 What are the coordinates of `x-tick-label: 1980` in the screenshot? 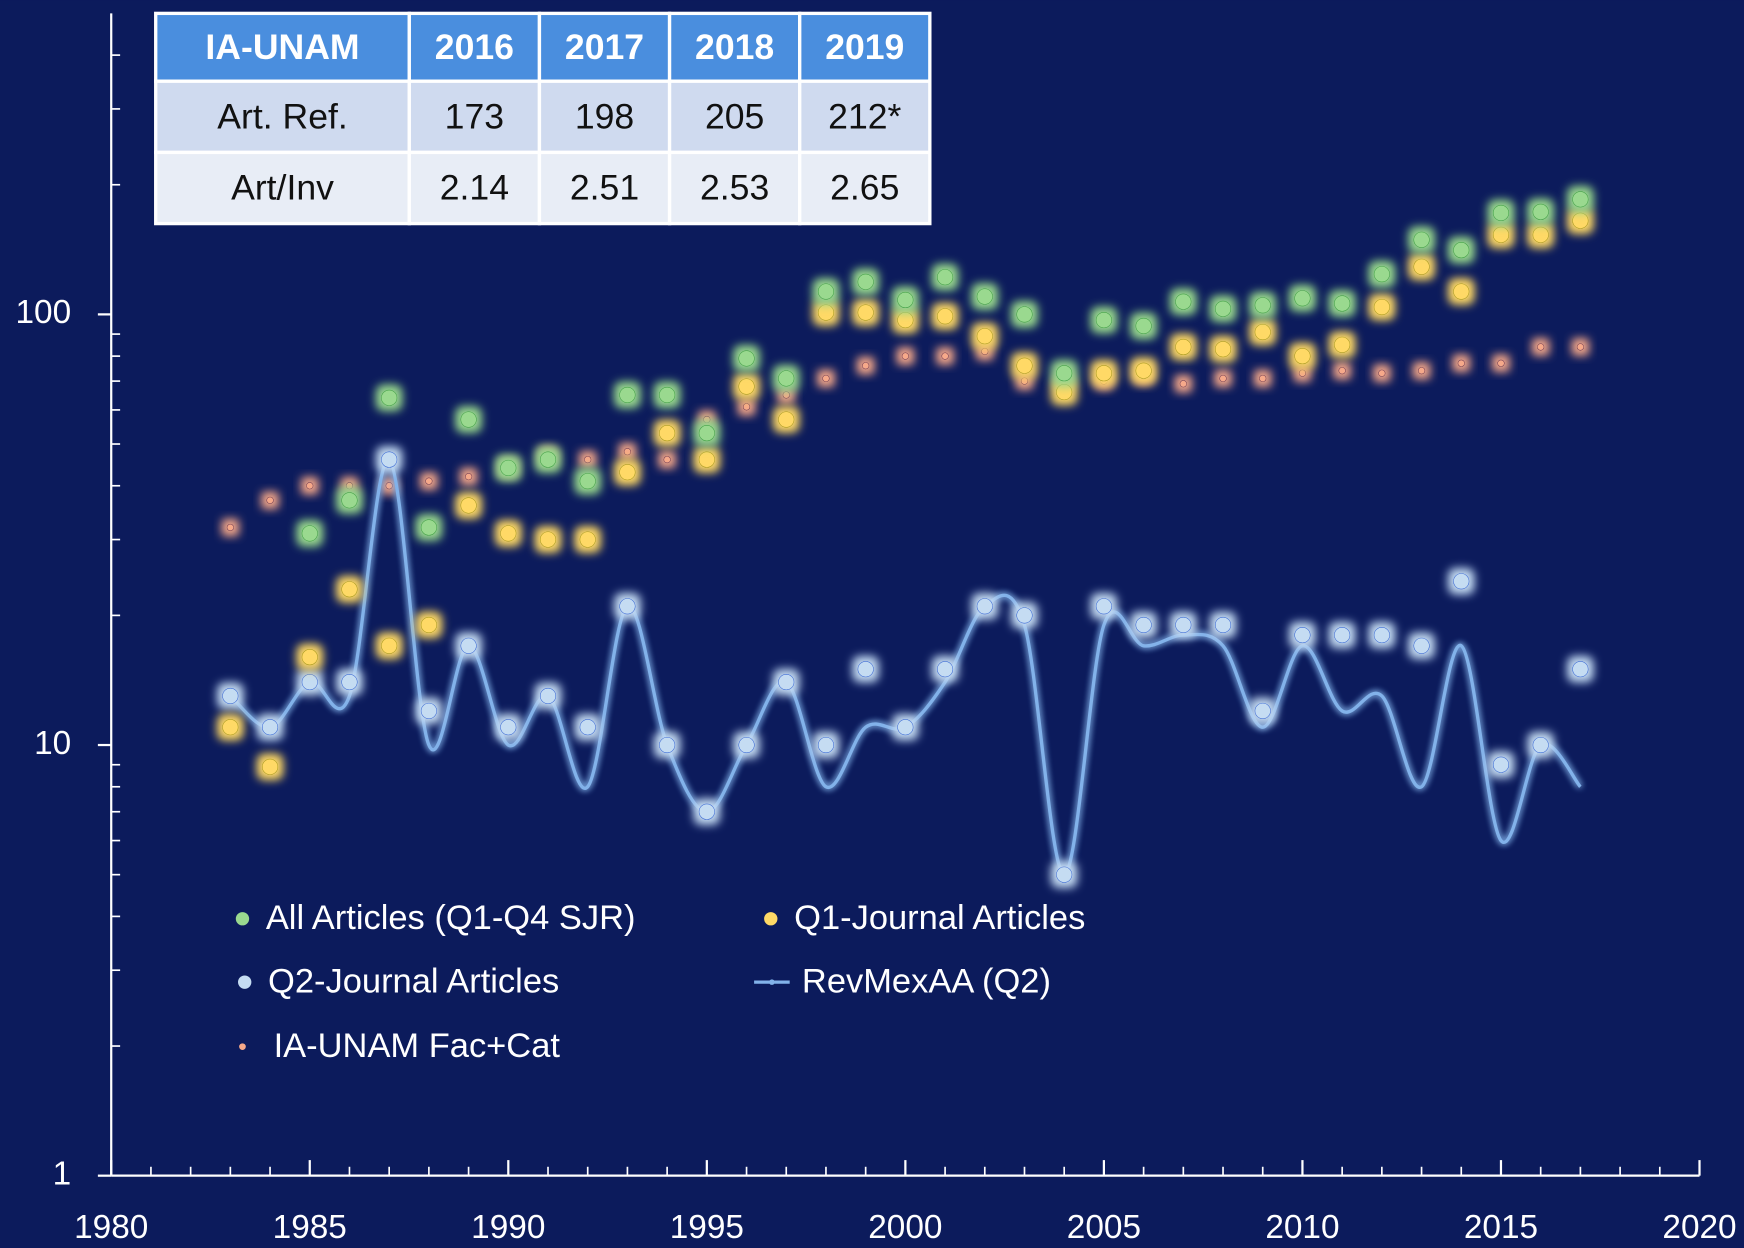 It's located at (111, 1227).